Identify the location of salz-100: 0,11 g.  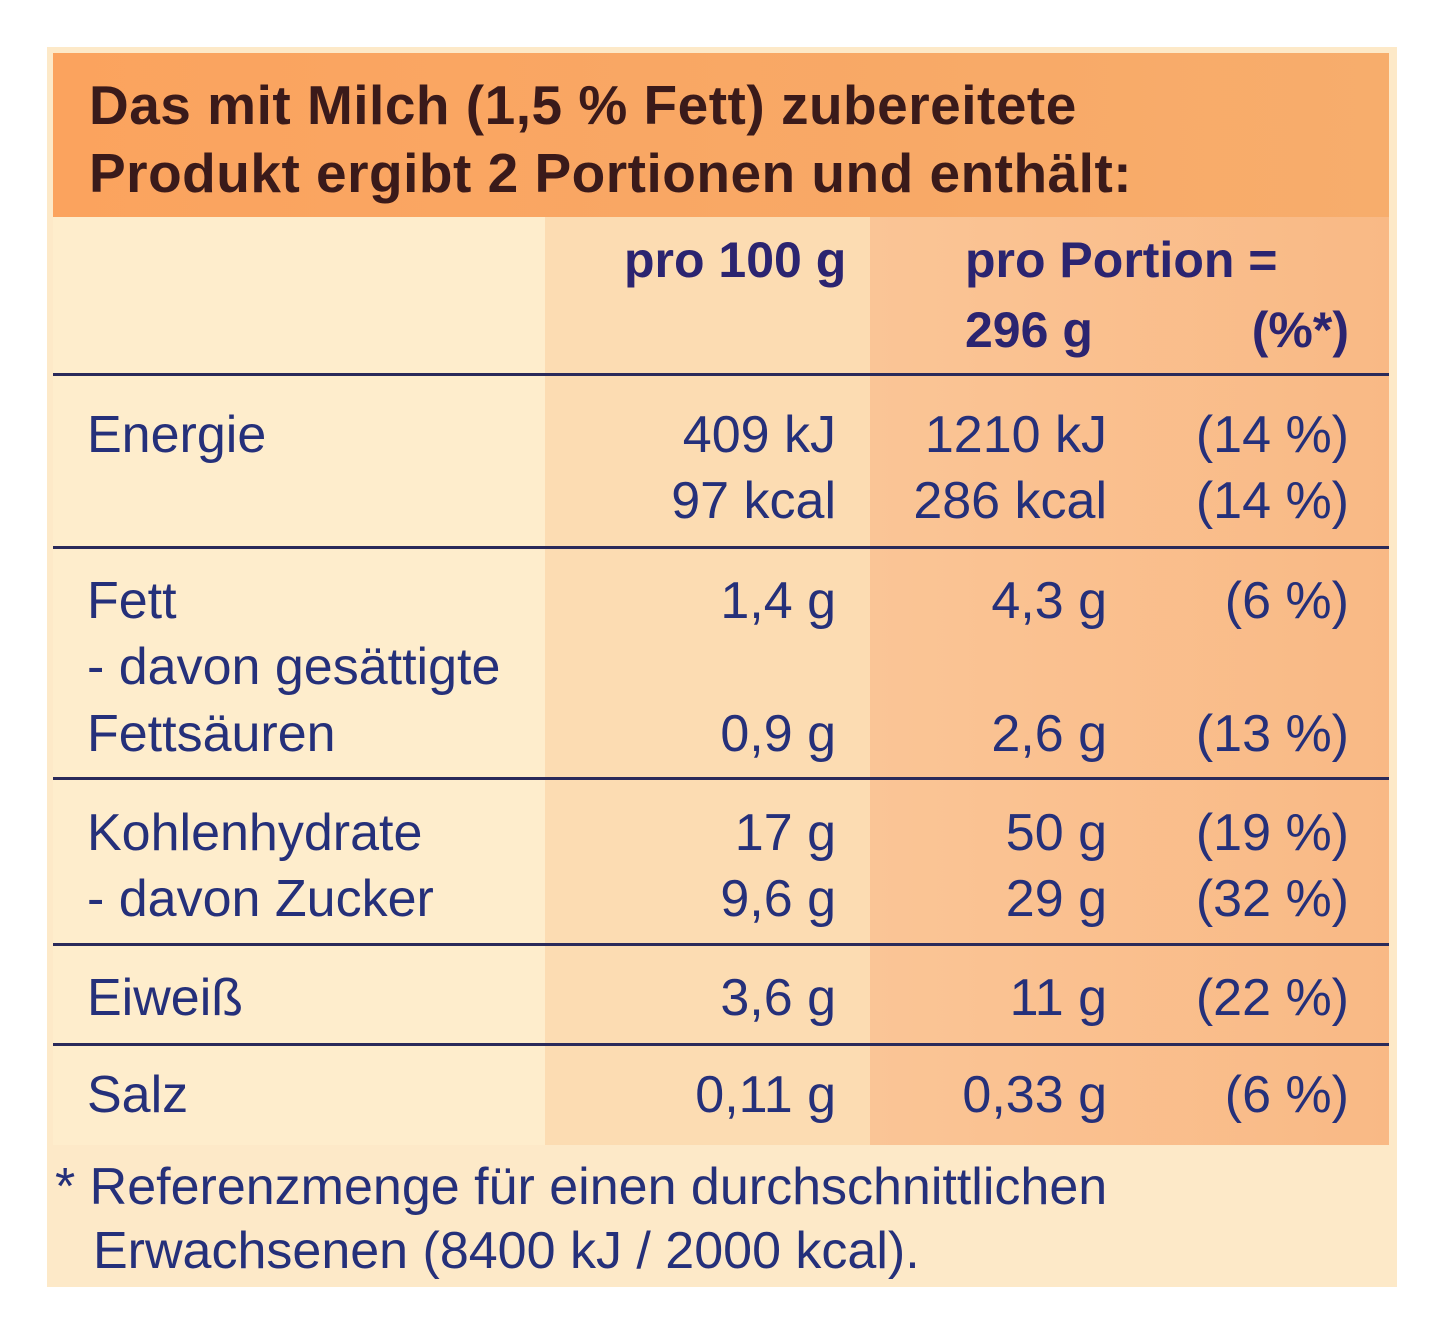
(765, 1095).